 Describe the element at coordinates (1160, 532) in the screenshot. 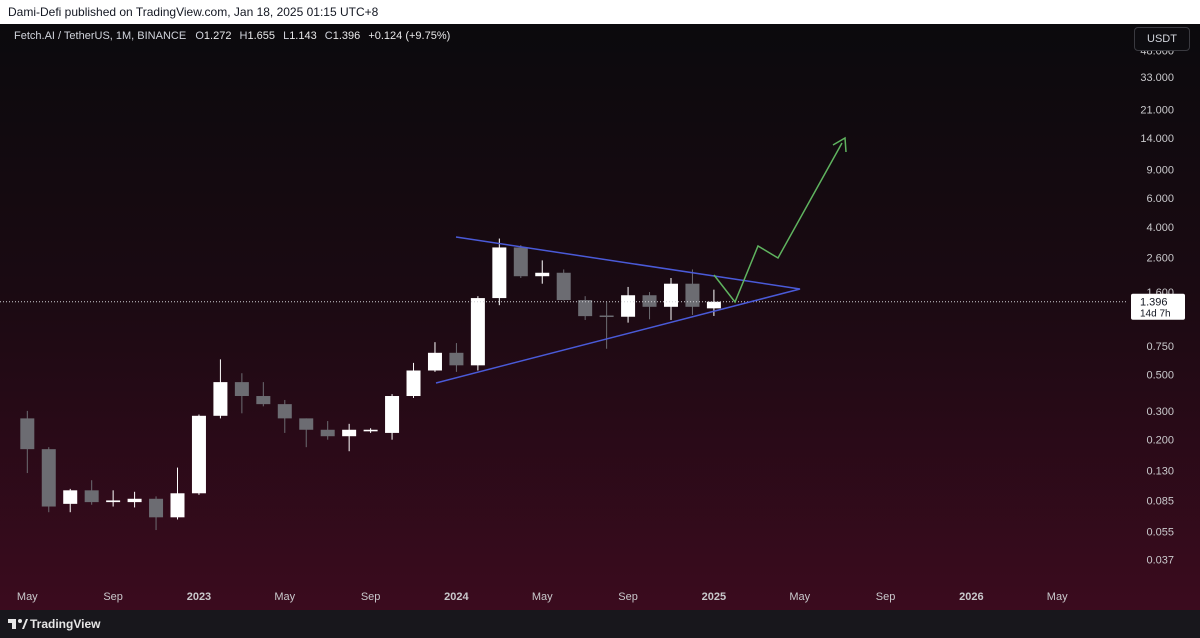

I see `y-tick-label: 0.055` at that location.